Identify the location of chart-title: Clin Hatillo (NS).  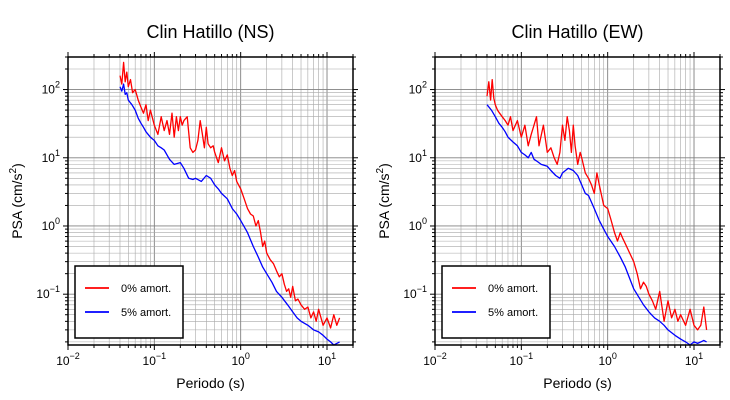
(210, 32).